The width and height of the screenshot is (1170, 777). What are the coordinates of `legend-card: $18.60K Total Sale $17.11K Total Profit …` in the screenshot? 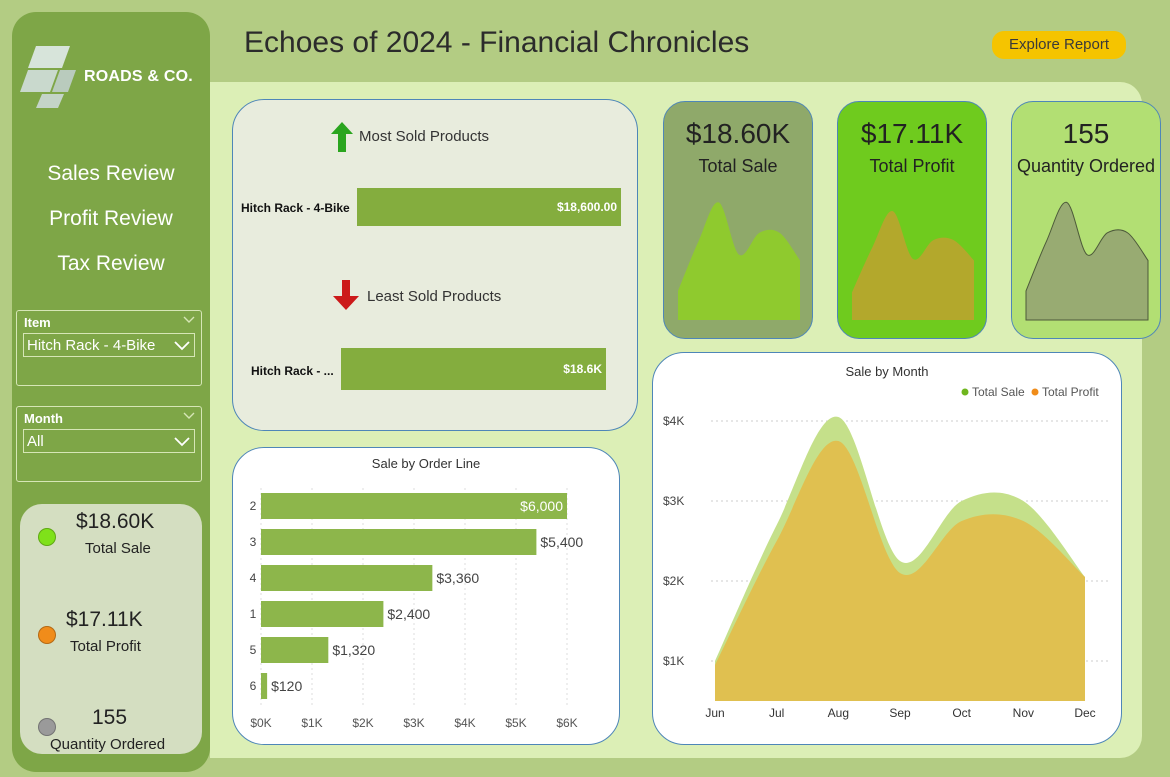 It's located at (111, 629).